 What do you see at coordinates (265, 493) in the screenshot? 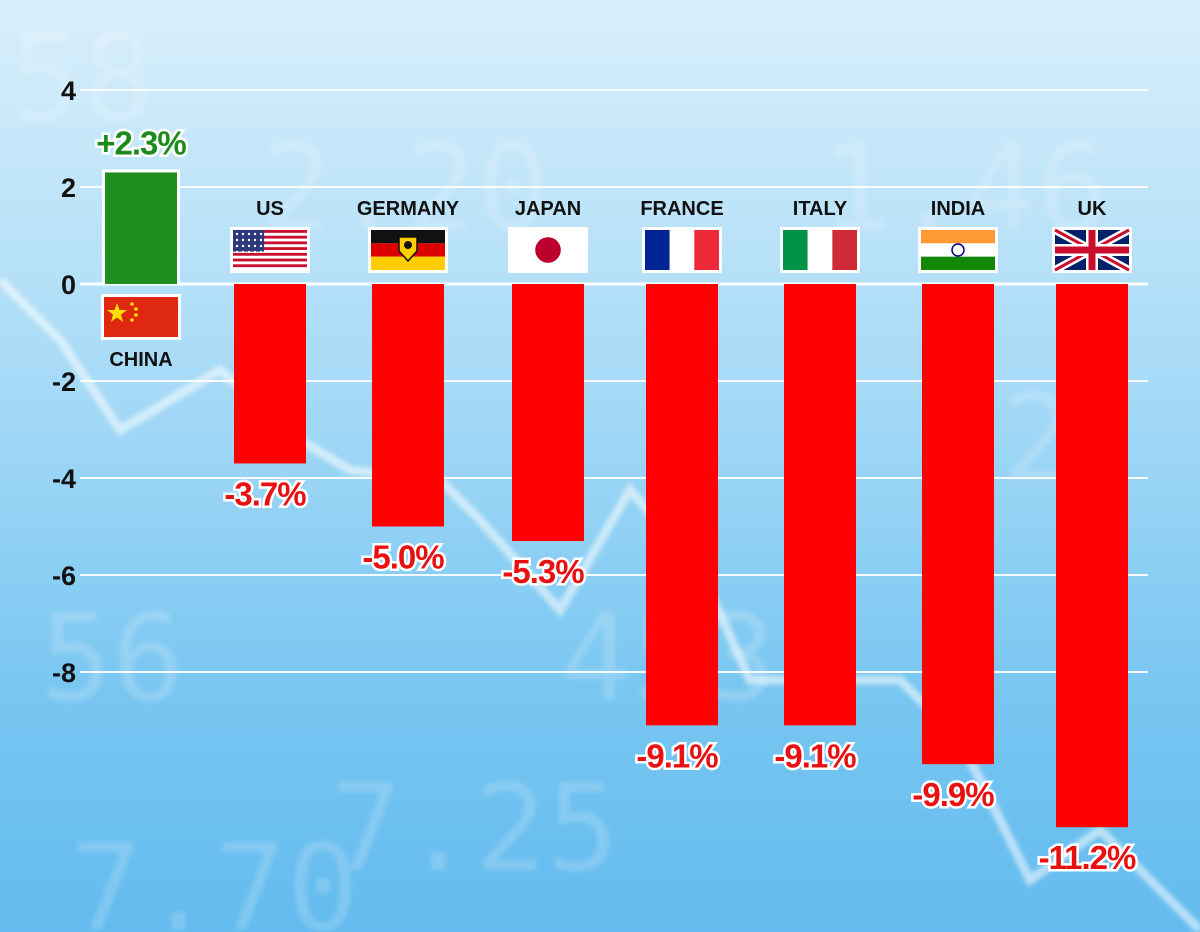
I see `value-label: -3.7%` at bounding box center [265, 493].